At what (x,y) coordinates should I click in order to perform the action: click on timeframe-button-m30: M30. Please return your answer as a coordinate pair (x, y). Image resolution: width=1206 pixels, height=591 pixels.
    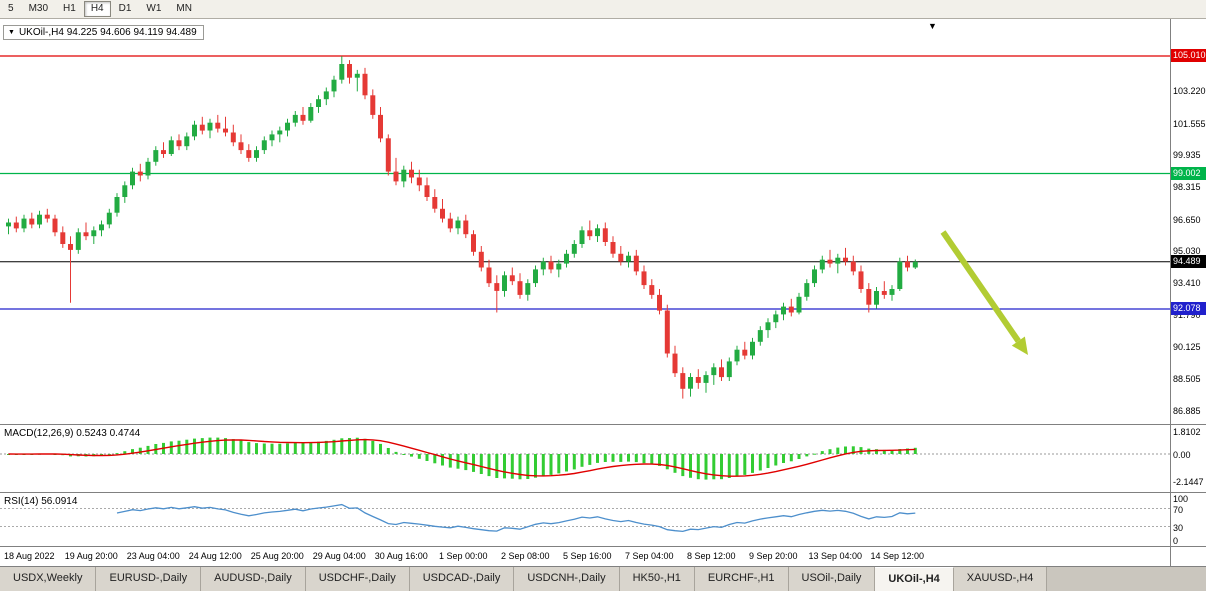
    Looking at the image, I should click on (38, 9).